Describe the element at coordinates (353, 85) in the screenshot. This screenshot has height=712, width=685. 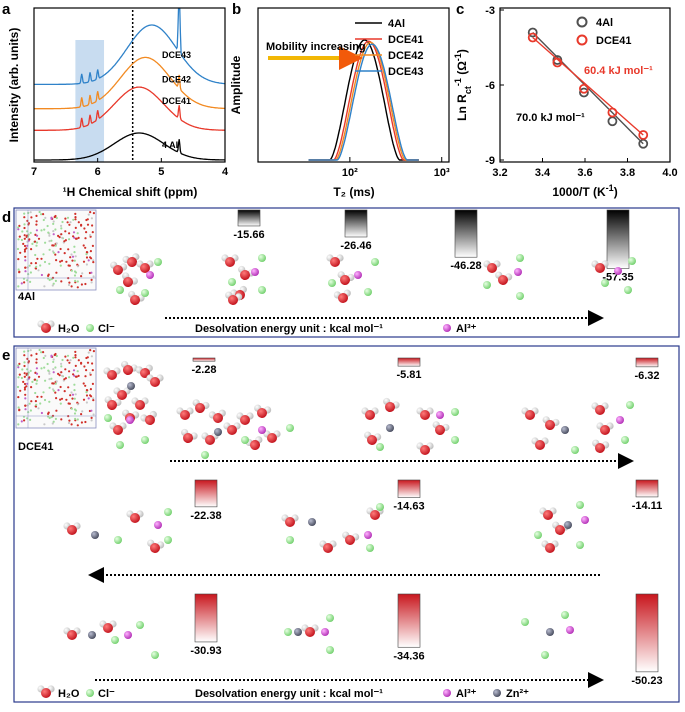
I see `panel-b-axes-frame` at that location.